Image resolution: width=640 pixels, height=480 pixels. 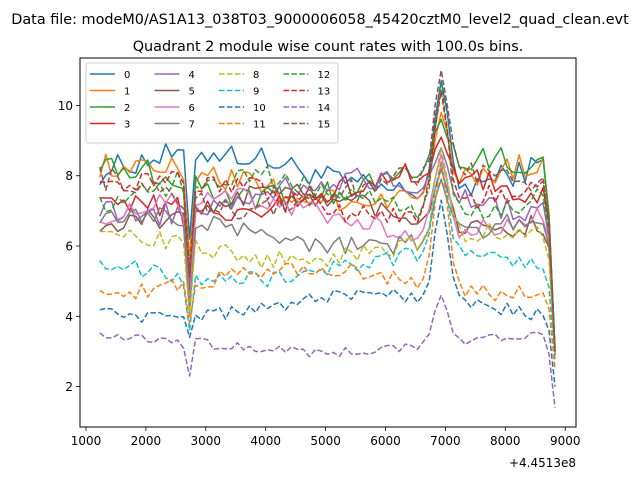 What do you see at coordinates (65, 106) in the screenshot?
I see `y-tick-label: 10` at bounding box center [65, 106].